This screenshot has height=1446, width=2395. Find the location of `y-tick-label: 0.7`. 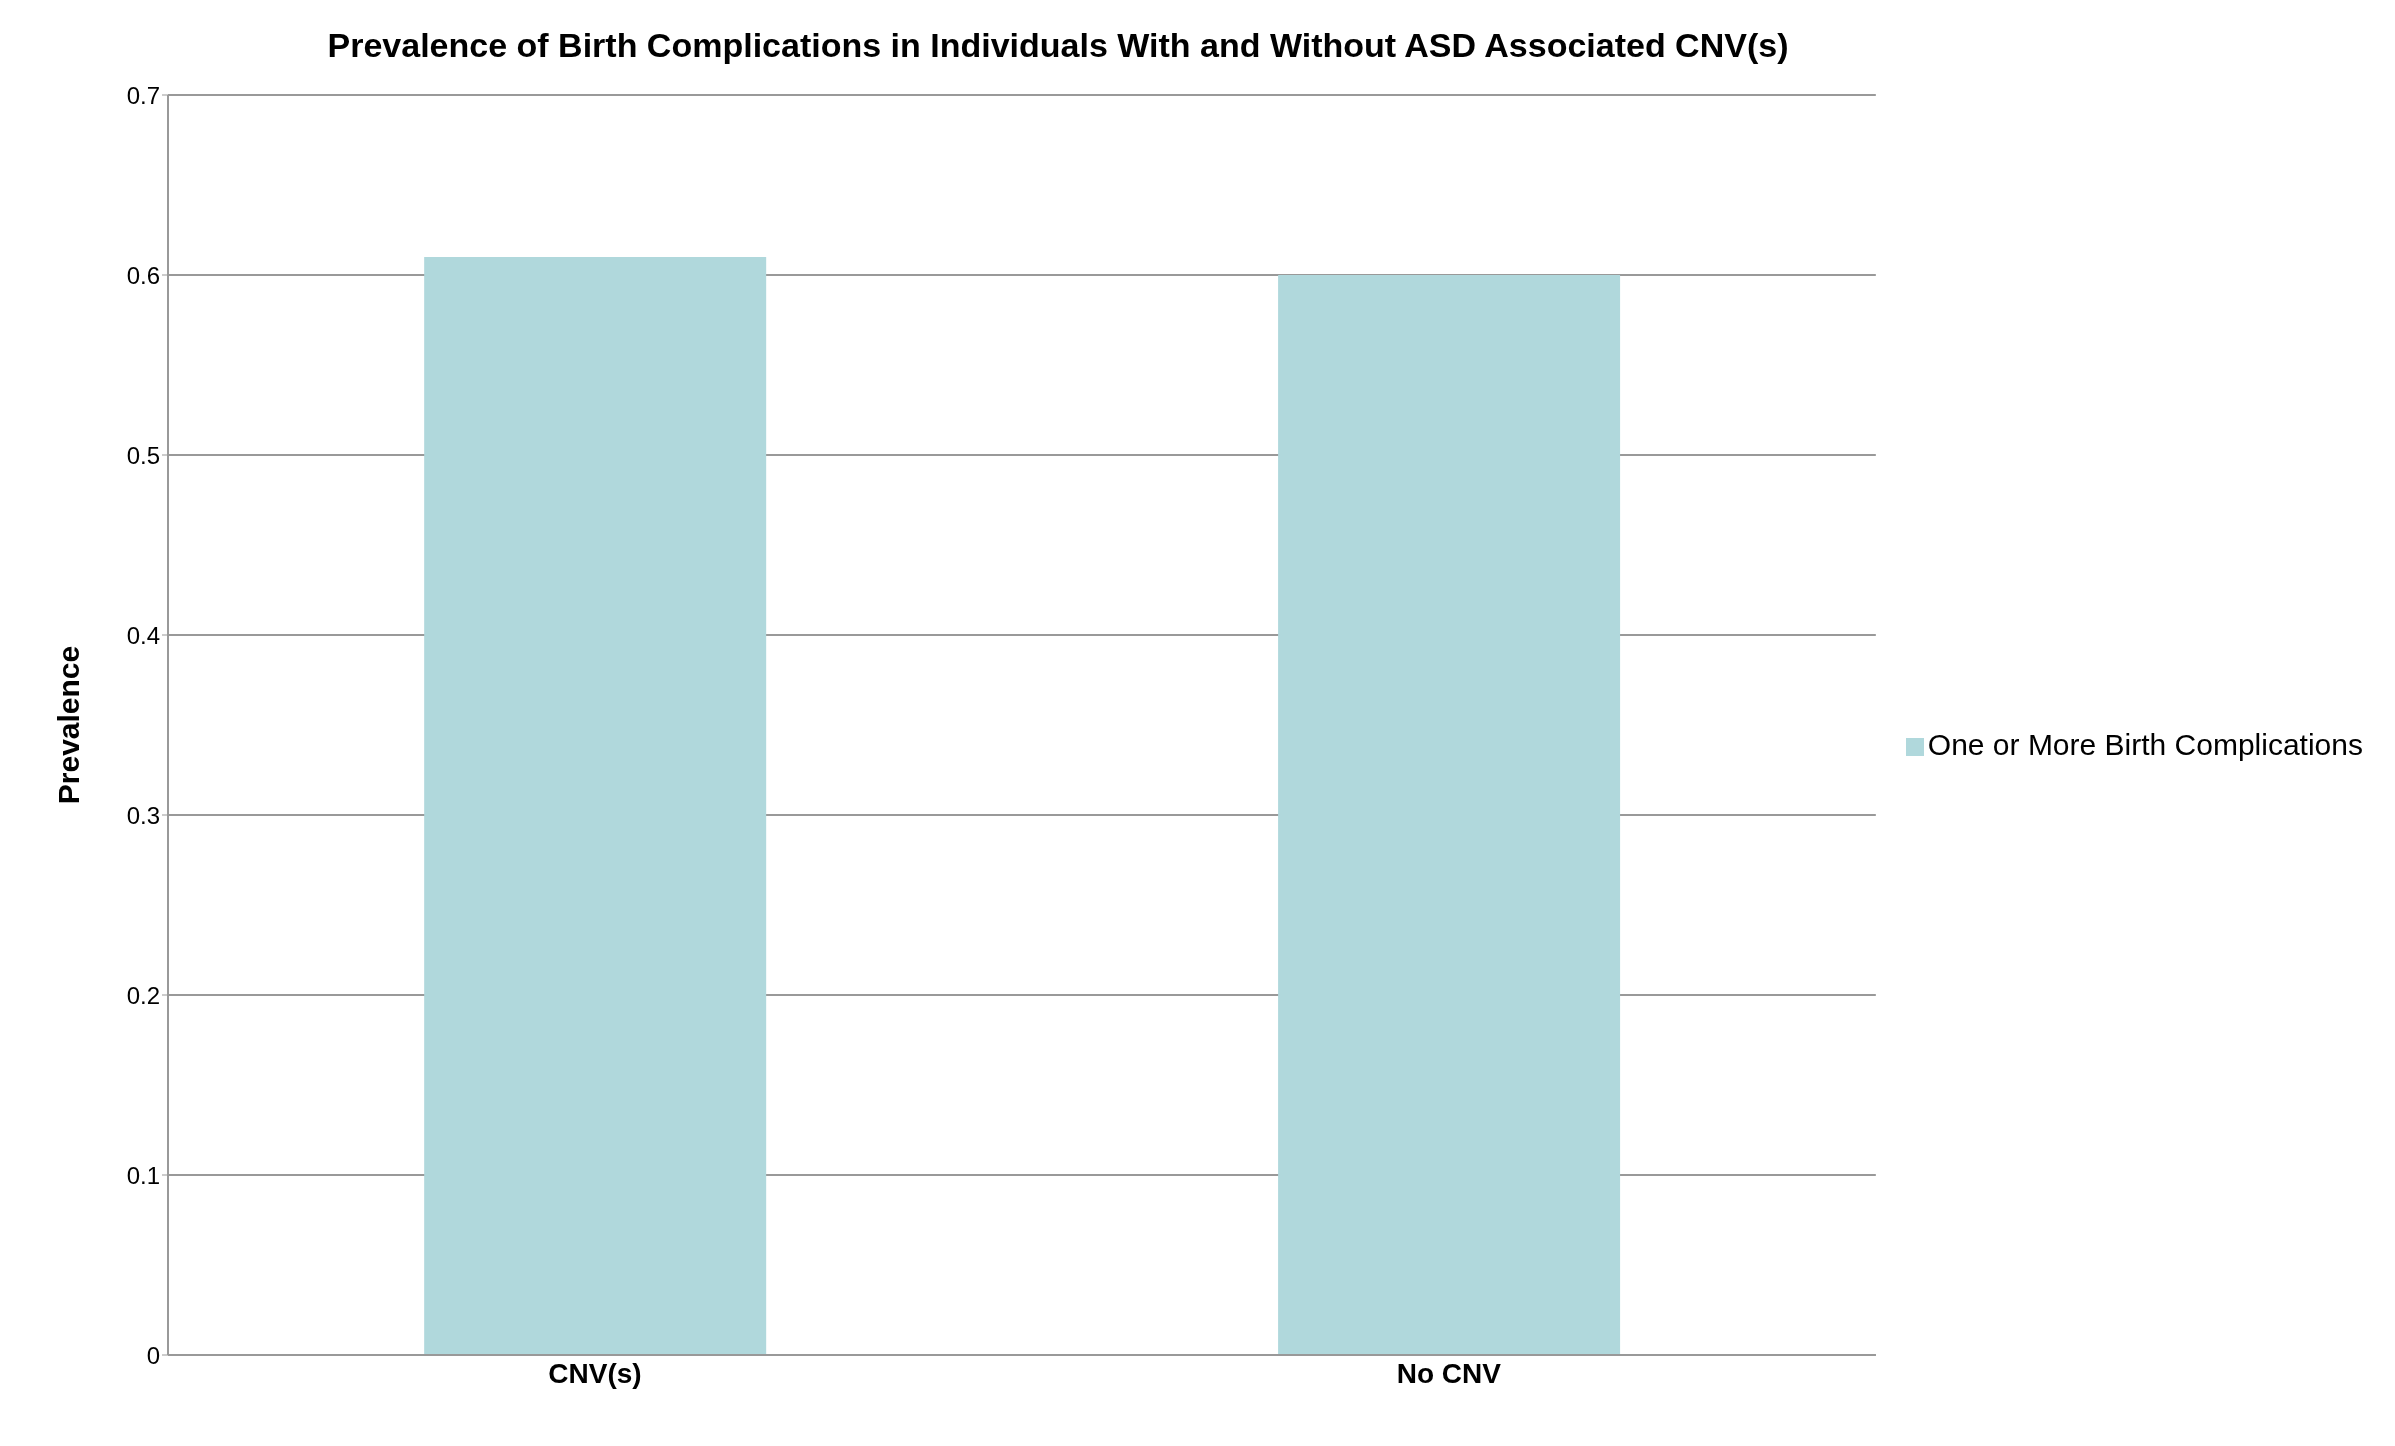

y-tick-label: 0.7 is located at coordinates (143, 95).